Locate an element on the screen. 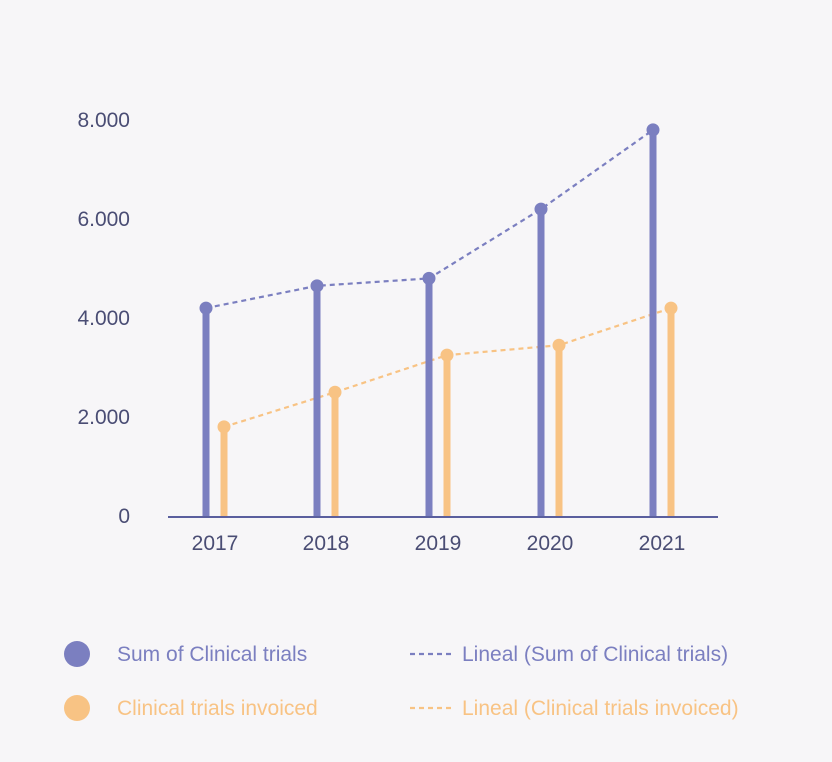 This screenshot has height=762, width=832. legend-label: Lineal (Clinical trials invoiced) is located at coordinates (600, 708).